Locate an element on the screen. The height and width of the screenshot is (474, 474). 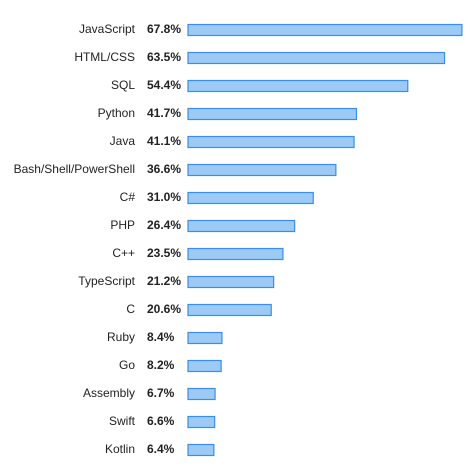
value-label: 8.2% is located at coordinates (161, 365).